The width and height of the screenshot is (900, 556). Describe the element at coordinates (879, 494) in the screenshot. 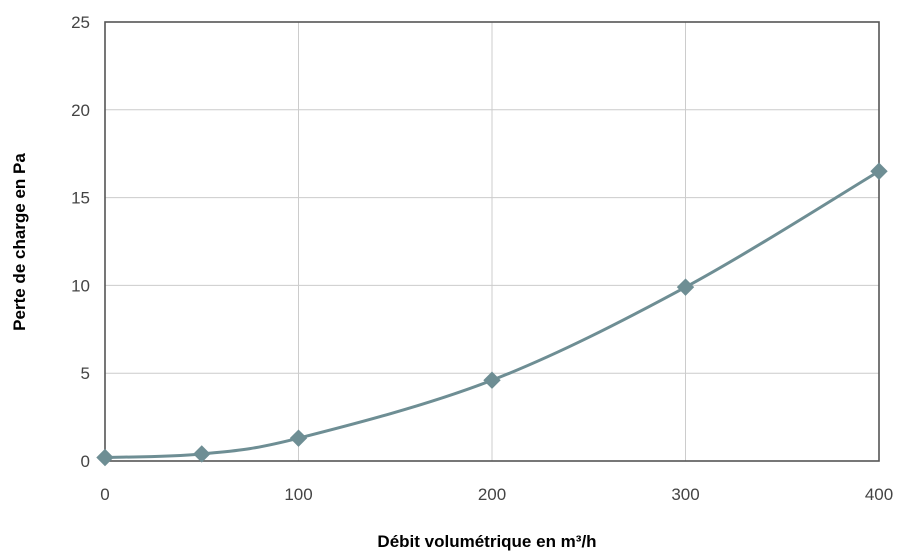

I see `x-tick-label: 400` at that location.